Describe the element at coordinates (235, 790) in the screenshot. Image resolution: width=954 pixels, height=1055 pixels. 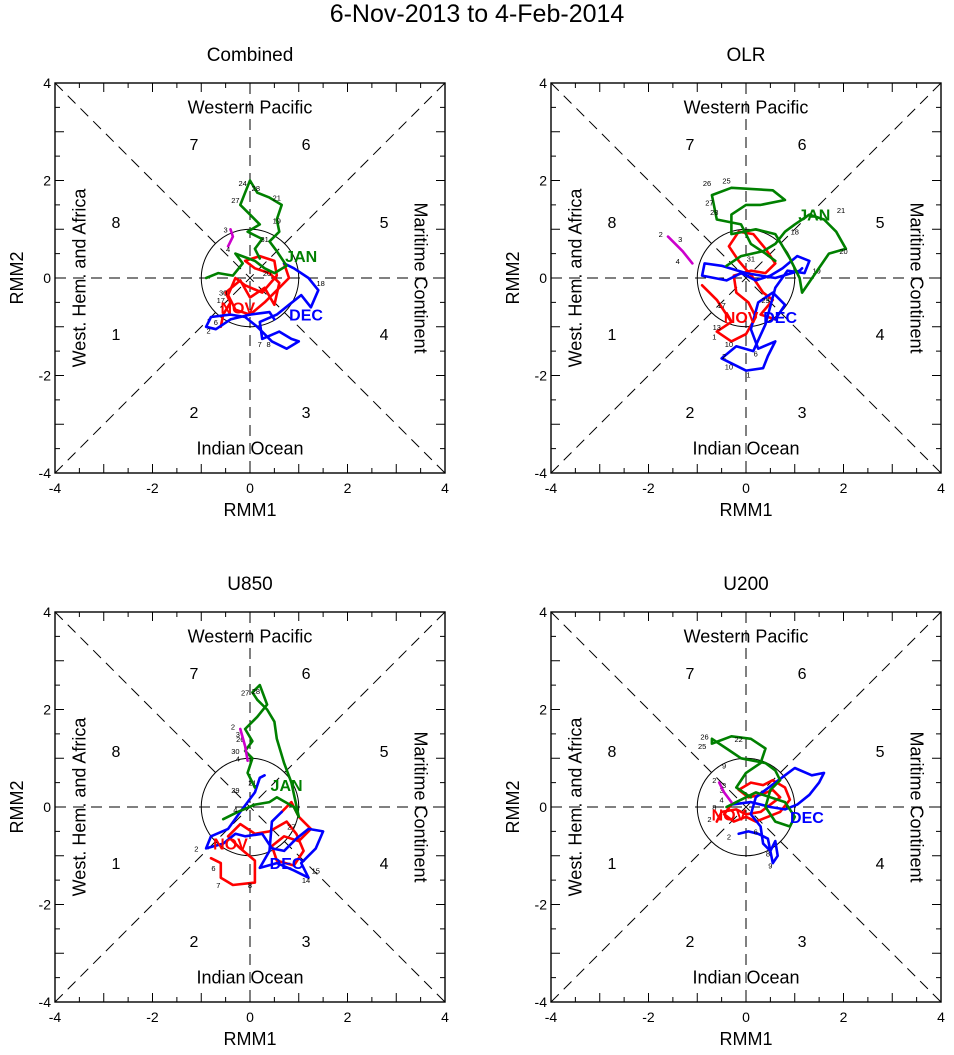
I see `day-label: 29` at that location.